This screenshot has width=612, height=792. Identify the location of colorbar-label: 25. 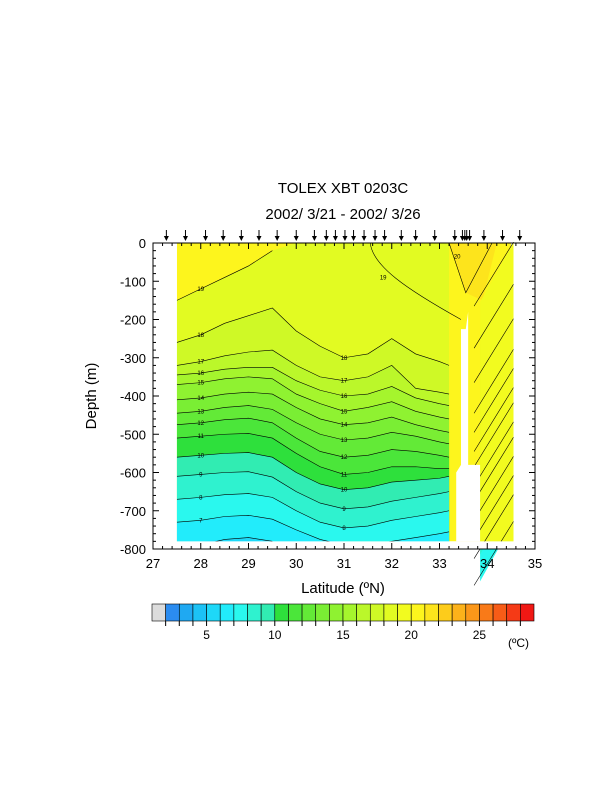
(480, 635).